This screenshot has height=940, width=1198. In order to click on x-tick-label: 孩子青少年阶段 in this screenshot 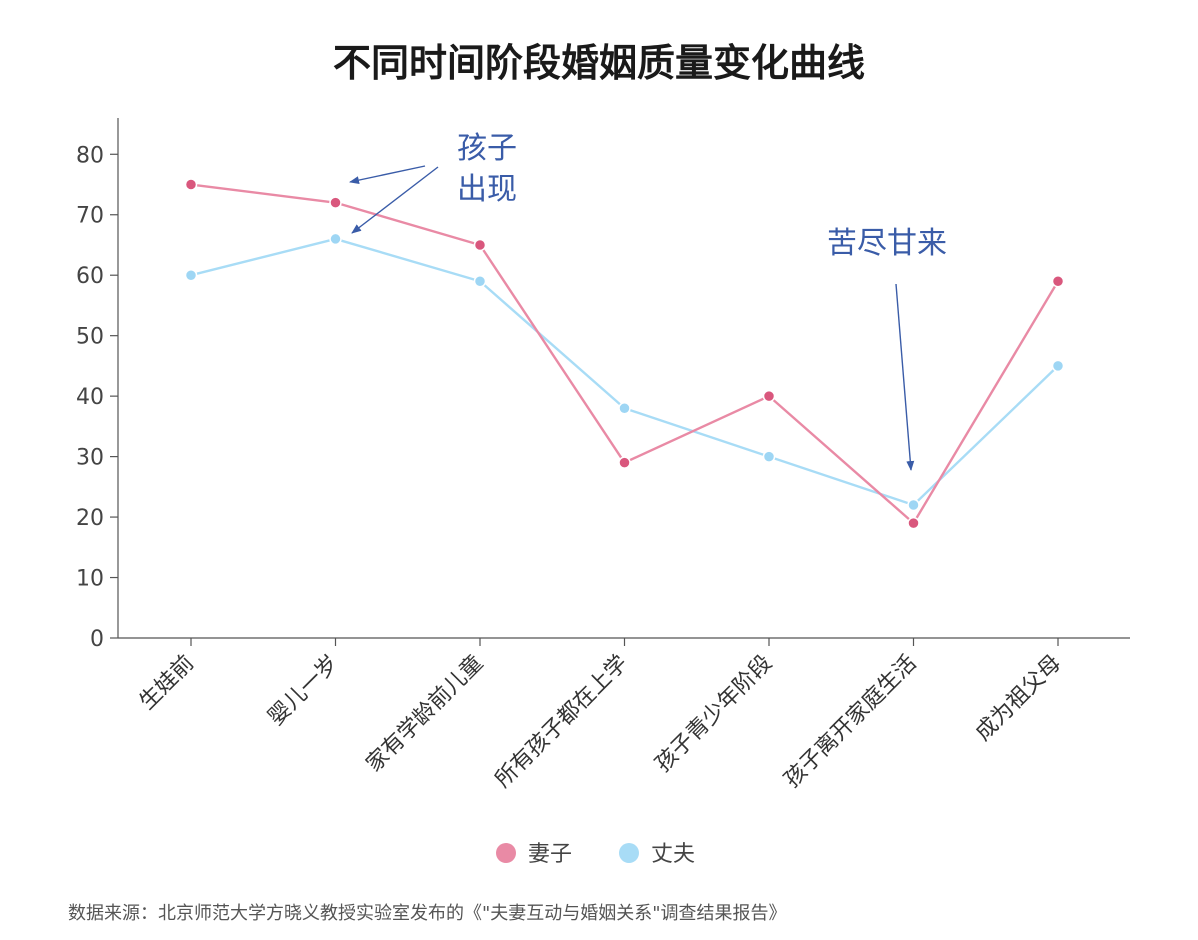, I will do `click(714, 714)`.